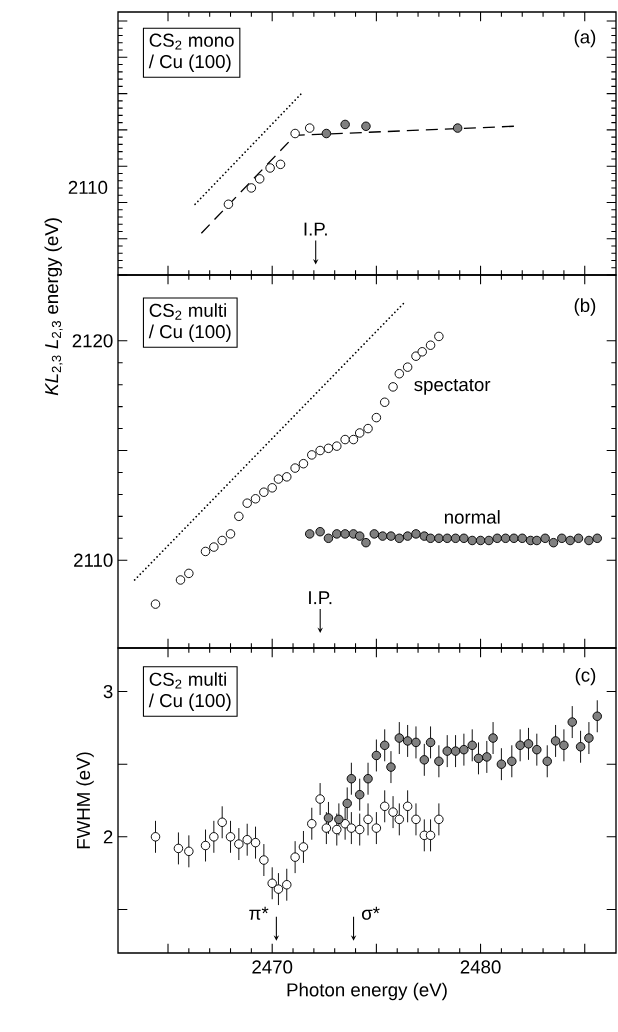 This screenshot has width=618, height=1032. What do you see at coordinates (187, 311) in the screenshot?
I see `annotation: CS$_{2}$ multi` at bounding box center [187, 311].